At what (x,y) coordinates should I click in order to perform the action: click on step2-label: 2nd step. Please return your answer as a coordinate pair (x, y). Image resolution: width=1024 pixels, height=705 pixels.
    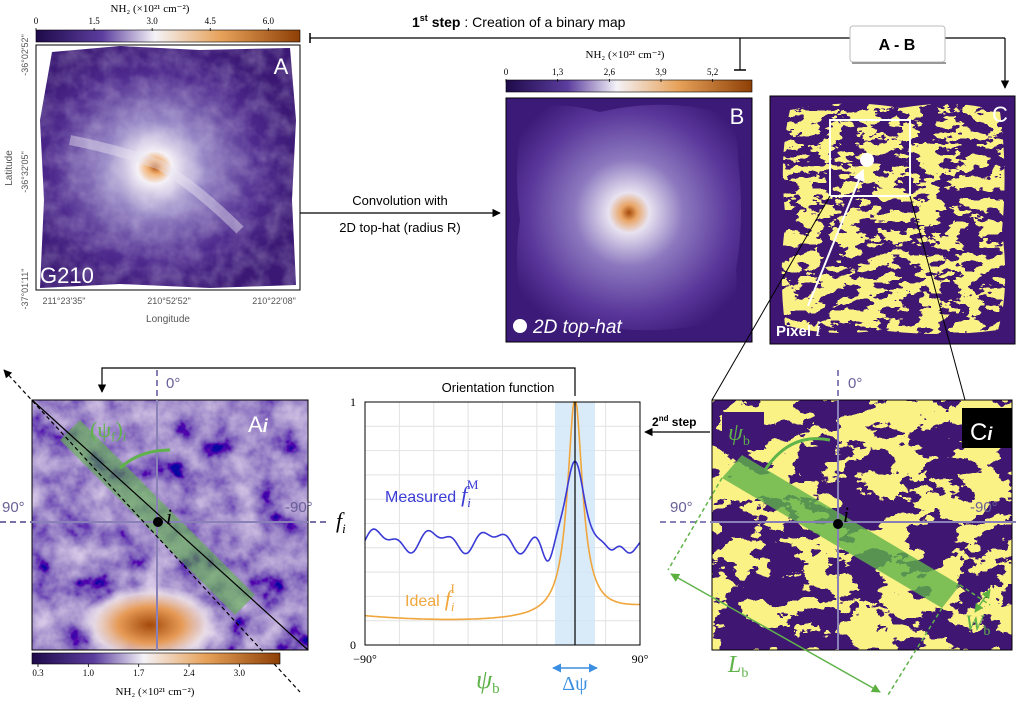
    Looking at the image, I should click on (674, 421).